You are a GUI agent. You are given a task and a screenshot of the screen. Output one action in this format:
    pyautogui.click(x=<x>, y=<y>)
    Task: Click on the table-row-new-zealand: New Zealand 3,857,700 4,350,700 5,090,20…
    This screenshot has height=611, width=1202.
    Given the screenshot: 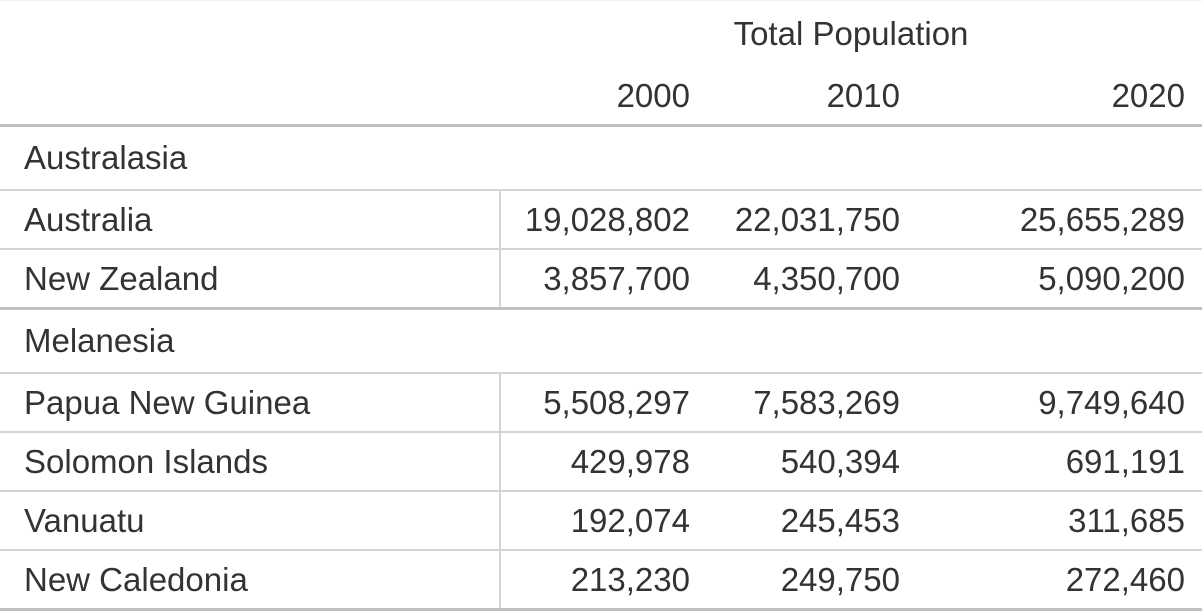 What is the action you would take?
    pyautogui.click(x=601, y=278)
    